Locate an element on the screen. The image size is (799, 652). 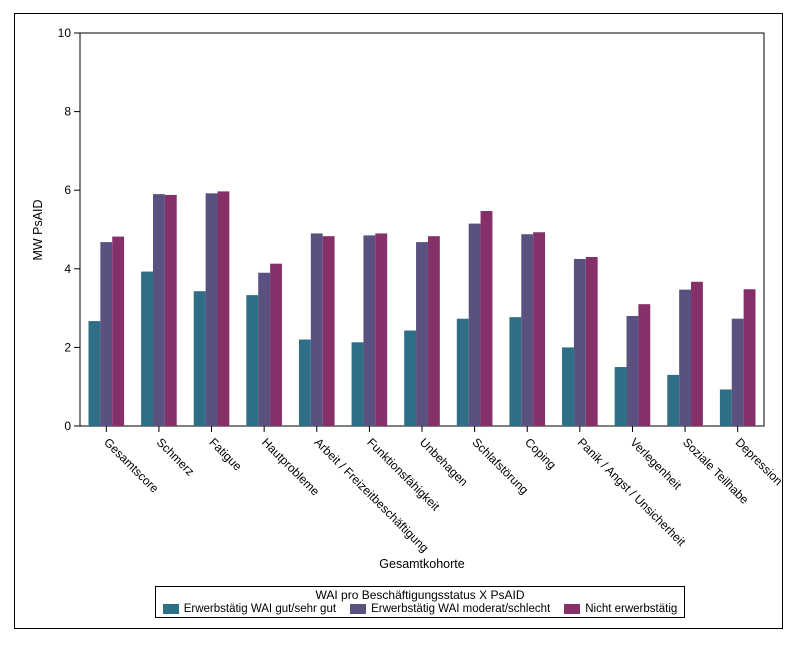
y-axis-label: MW PsAID is located at coordinates (38, 229).